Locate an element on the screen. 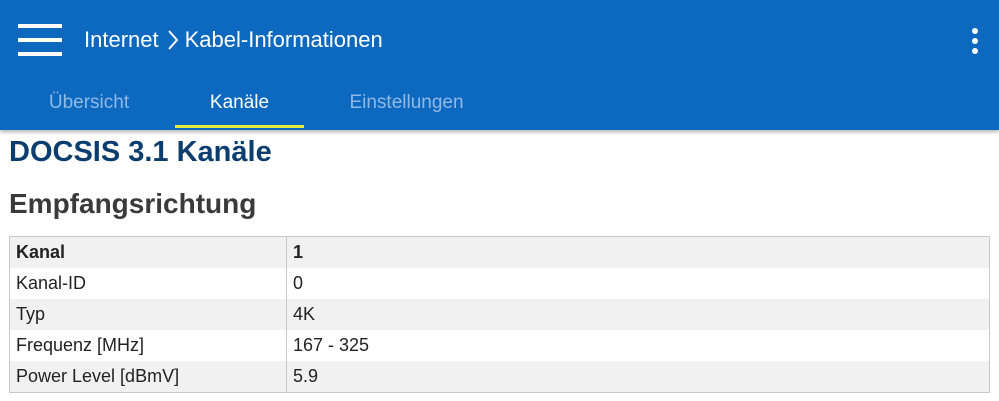 This screenshot has height=401, width=999. table-row: Frequenz [MHz] 167 - 325 is located at coordinates (499, 345).